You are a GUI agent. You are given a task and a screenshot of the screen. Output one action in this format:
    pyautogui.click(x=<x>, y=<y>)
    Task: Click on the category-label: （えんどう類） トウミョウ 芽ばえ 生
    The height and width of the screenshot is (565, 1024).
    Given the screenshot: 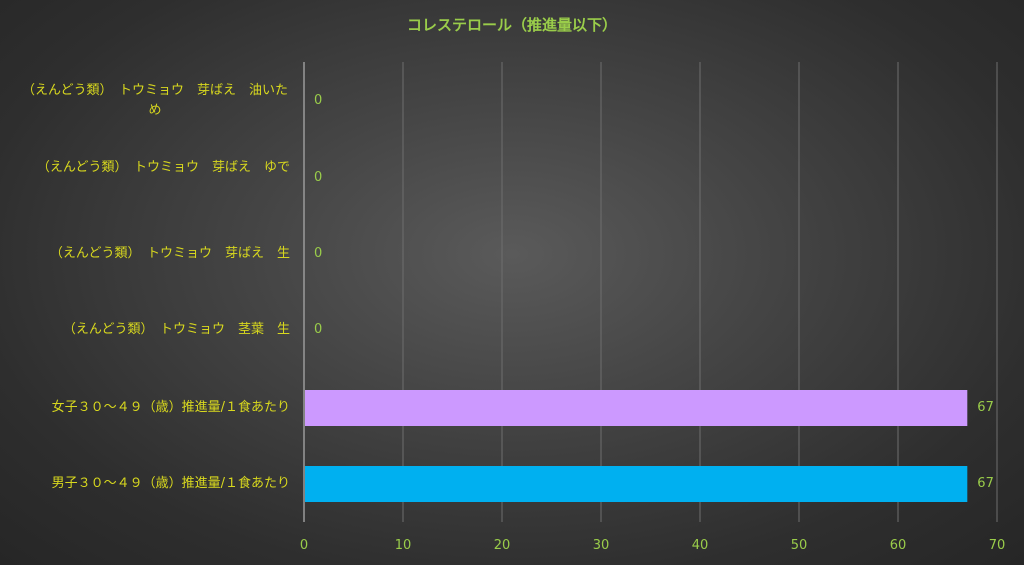 What is the action you would take?
    pyautogui.click(x=169, y=253)
    